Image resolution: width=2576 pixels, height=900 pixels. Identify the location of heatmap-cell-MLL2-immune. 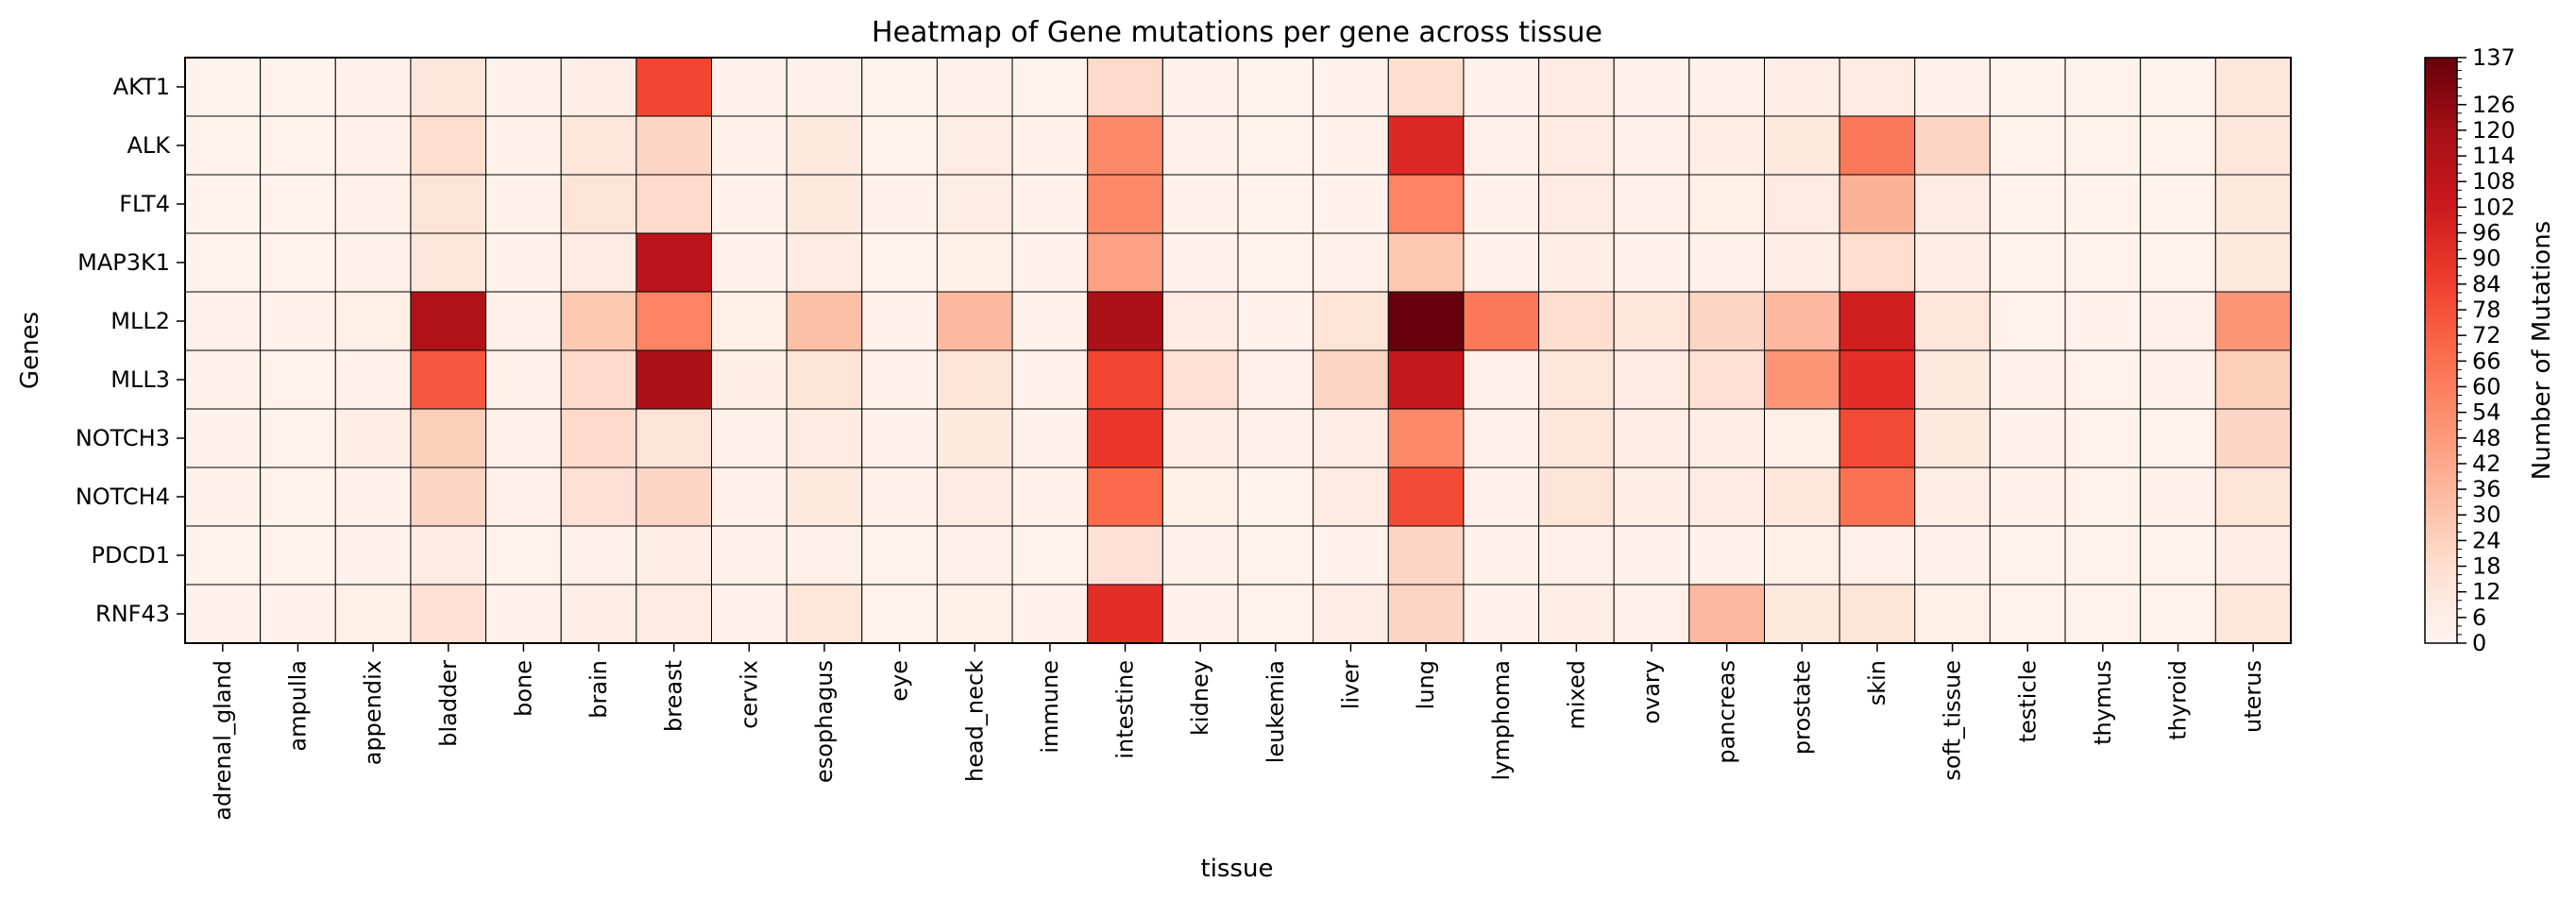
(1050, 321).